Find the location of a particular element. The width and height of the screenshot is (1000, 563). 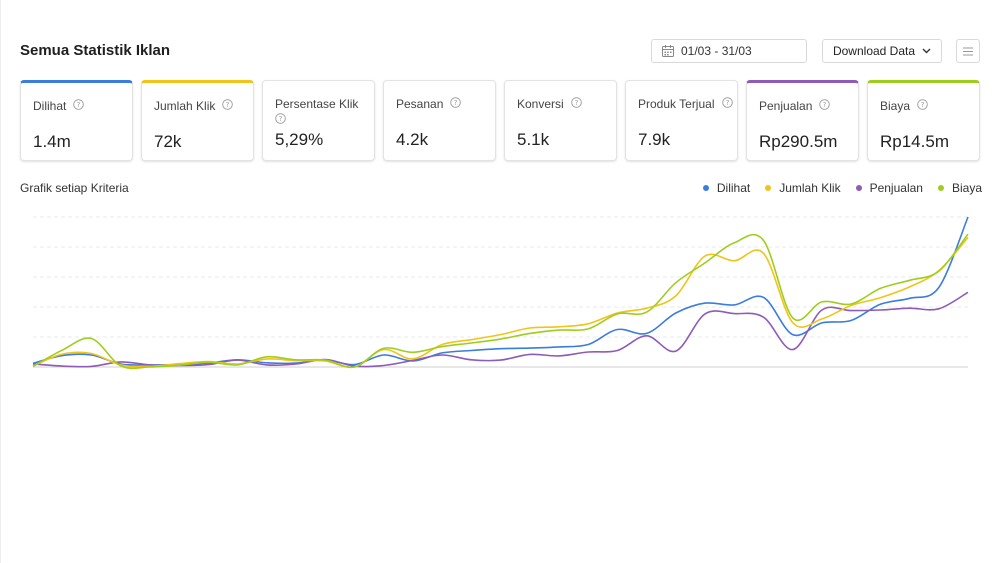

download-data-label: Download Data is located at coordinates (874, 51).